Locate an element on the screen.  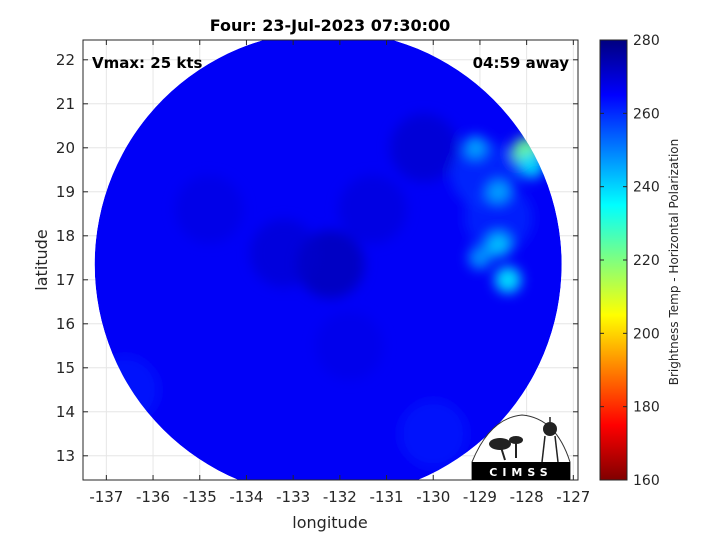
colorbar-tick-label: 240 is located at coordinates (646, 188).